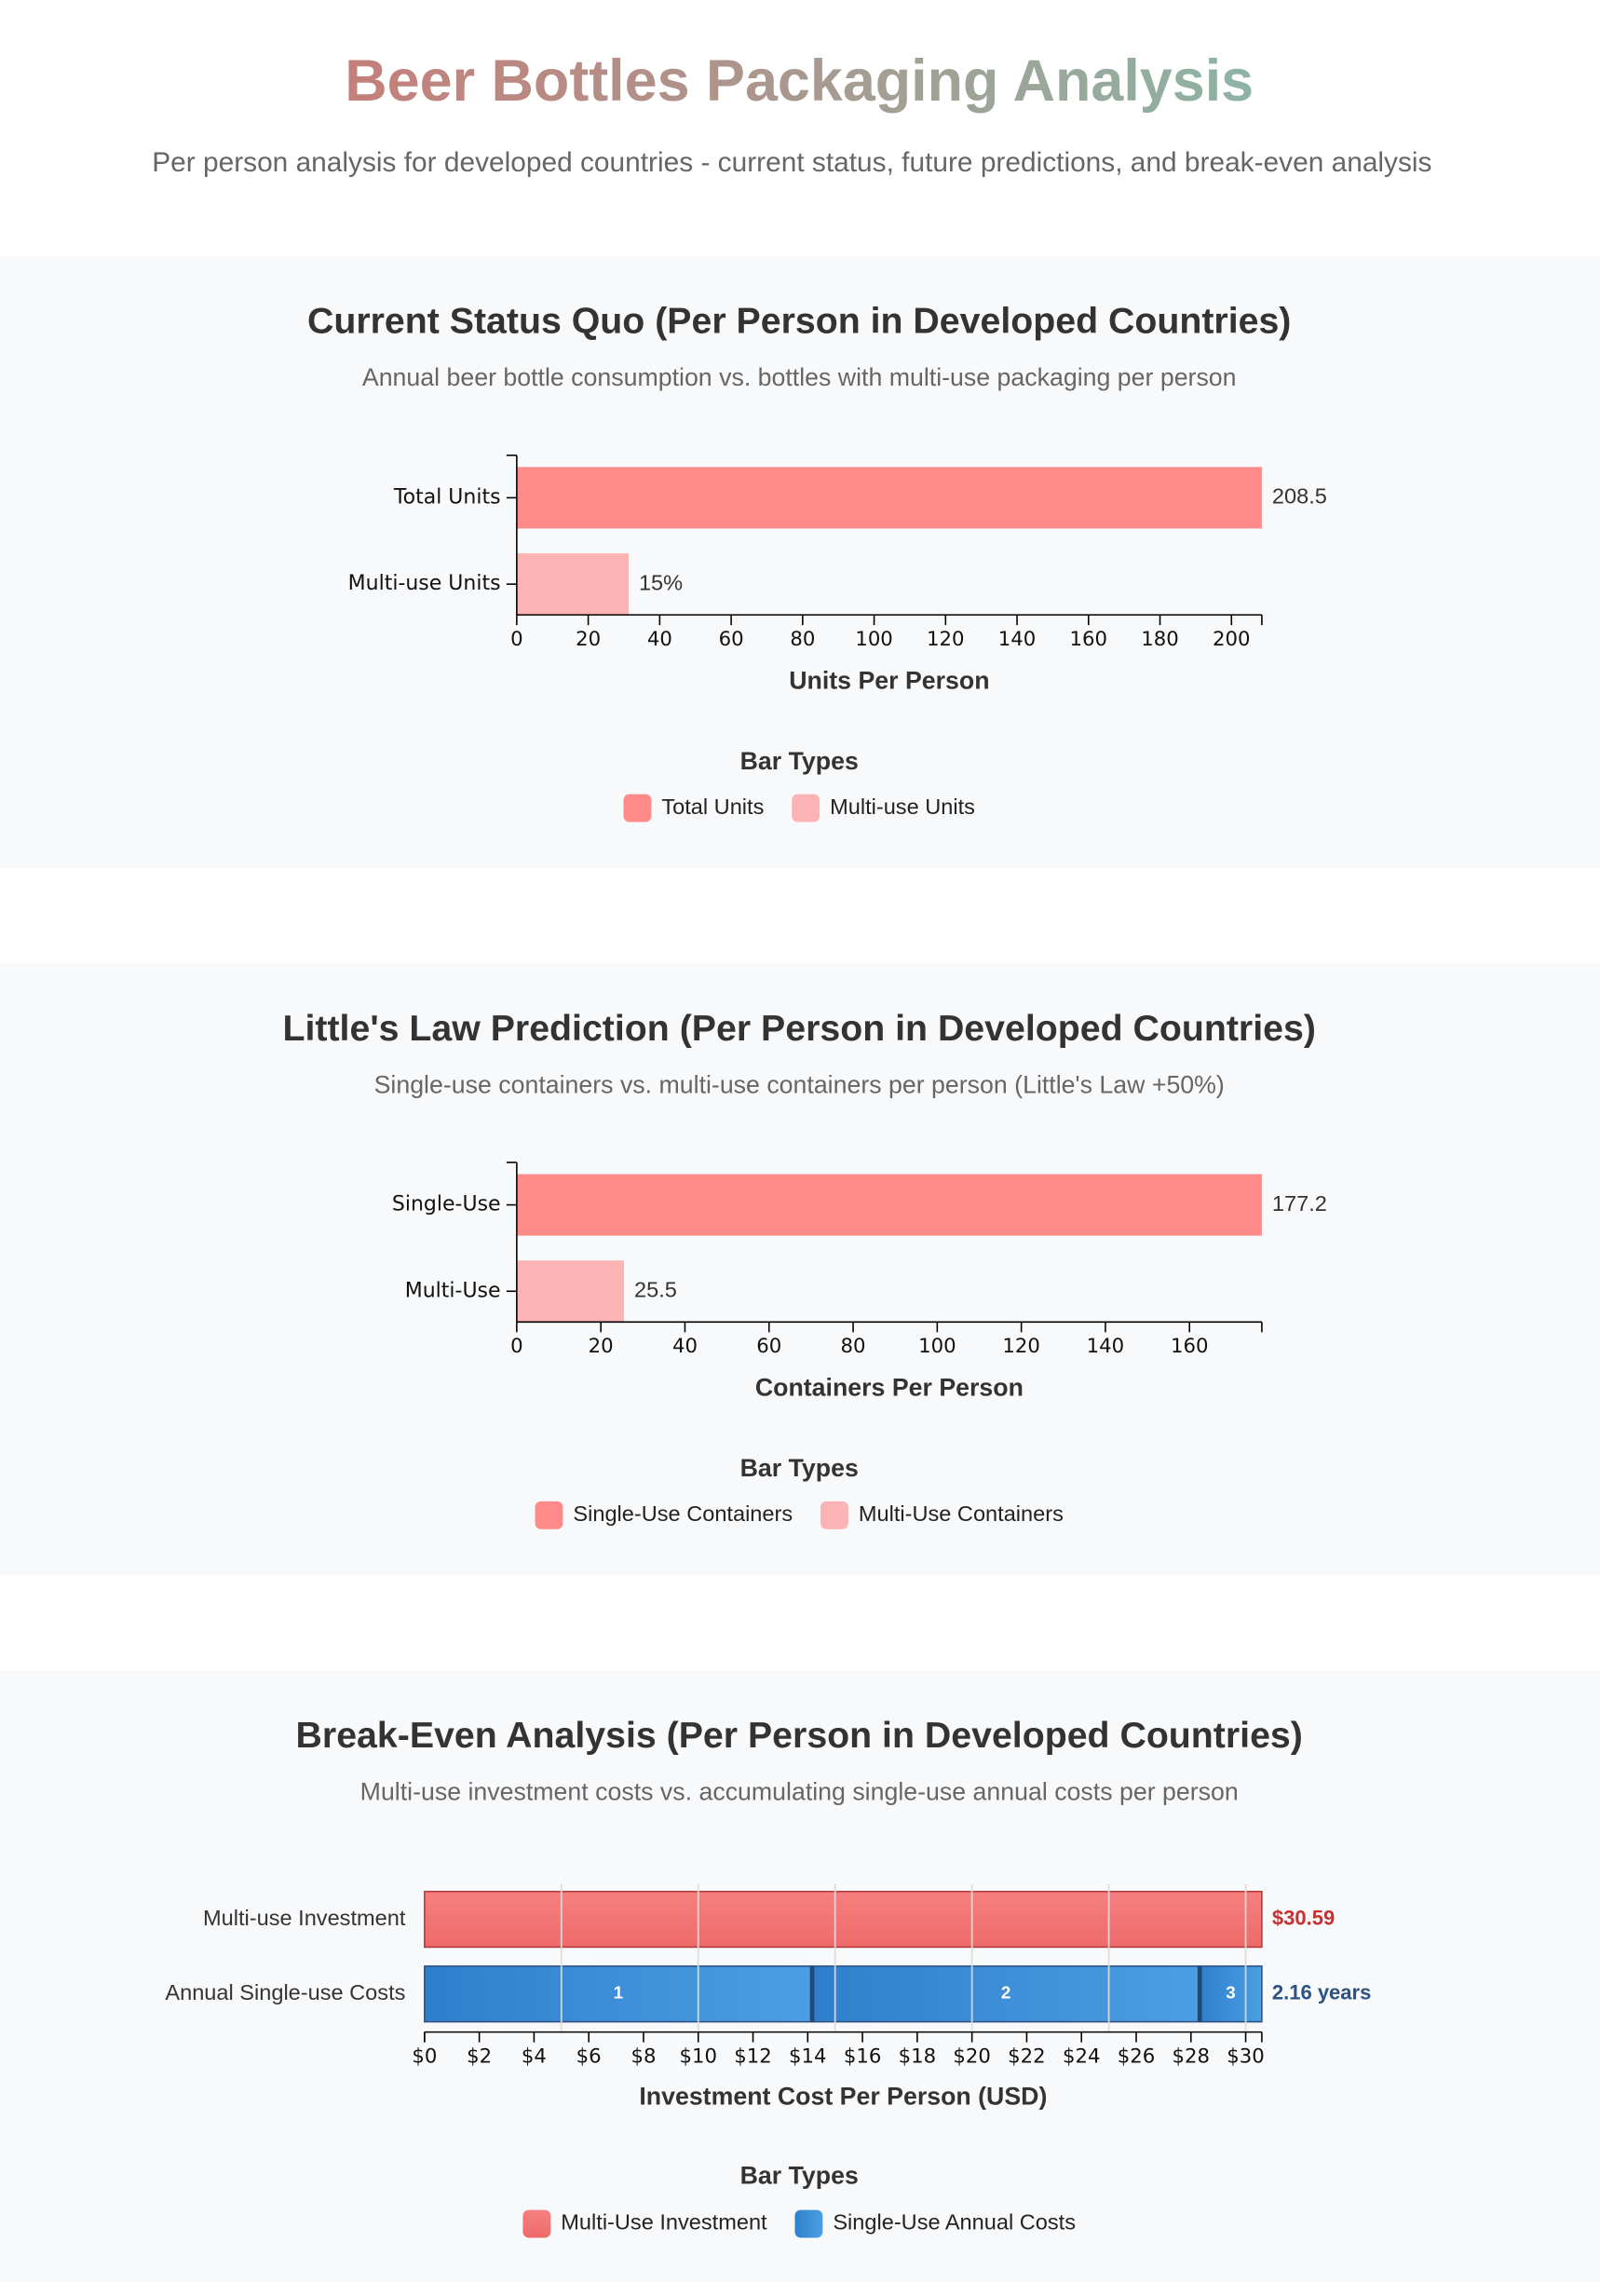  What do you see at coordinates (1245, 2056) in the screenshot?
I see `x-tick-label: $30` at bounding box center [1245, 2056].